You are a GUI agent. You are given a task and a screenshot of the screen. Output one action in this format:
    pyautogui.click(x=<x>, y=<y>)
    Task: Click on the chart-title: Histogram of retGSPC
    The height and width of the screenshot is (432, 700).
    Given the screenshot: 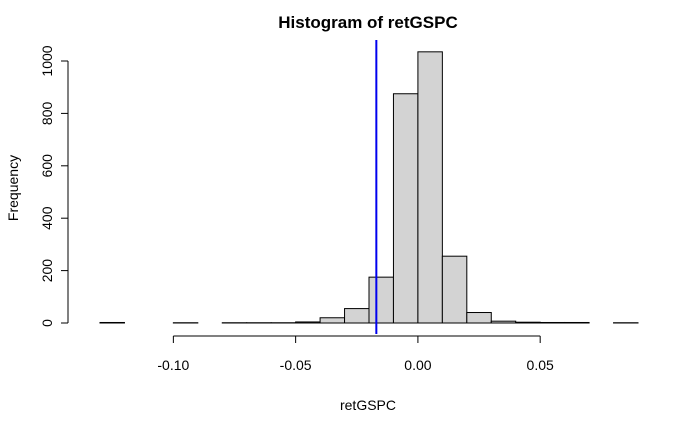 What is the action you would take?
    pyautogui.click(x=367, y=22)
    